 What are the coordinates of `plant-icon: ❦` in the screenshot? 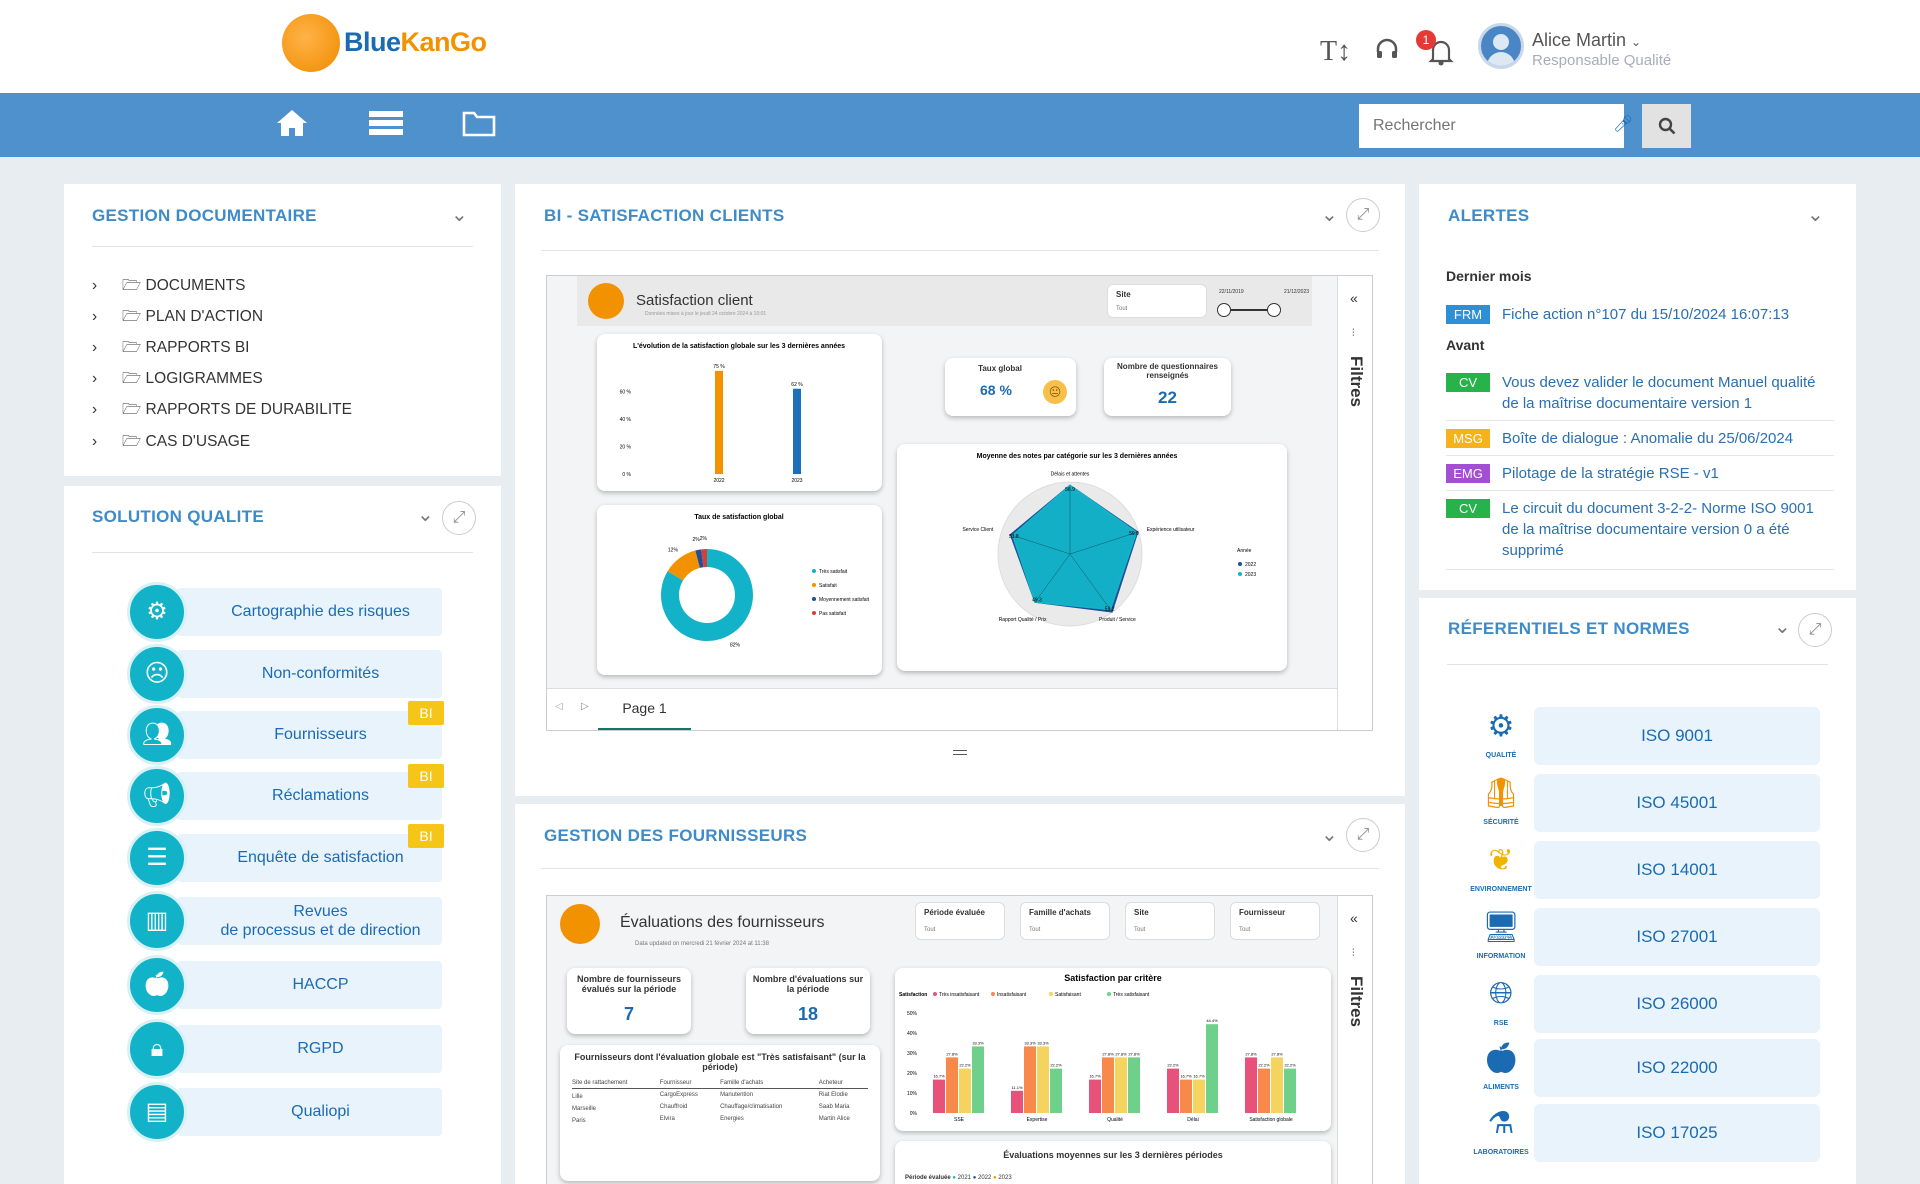 It's located at (1501, 860).